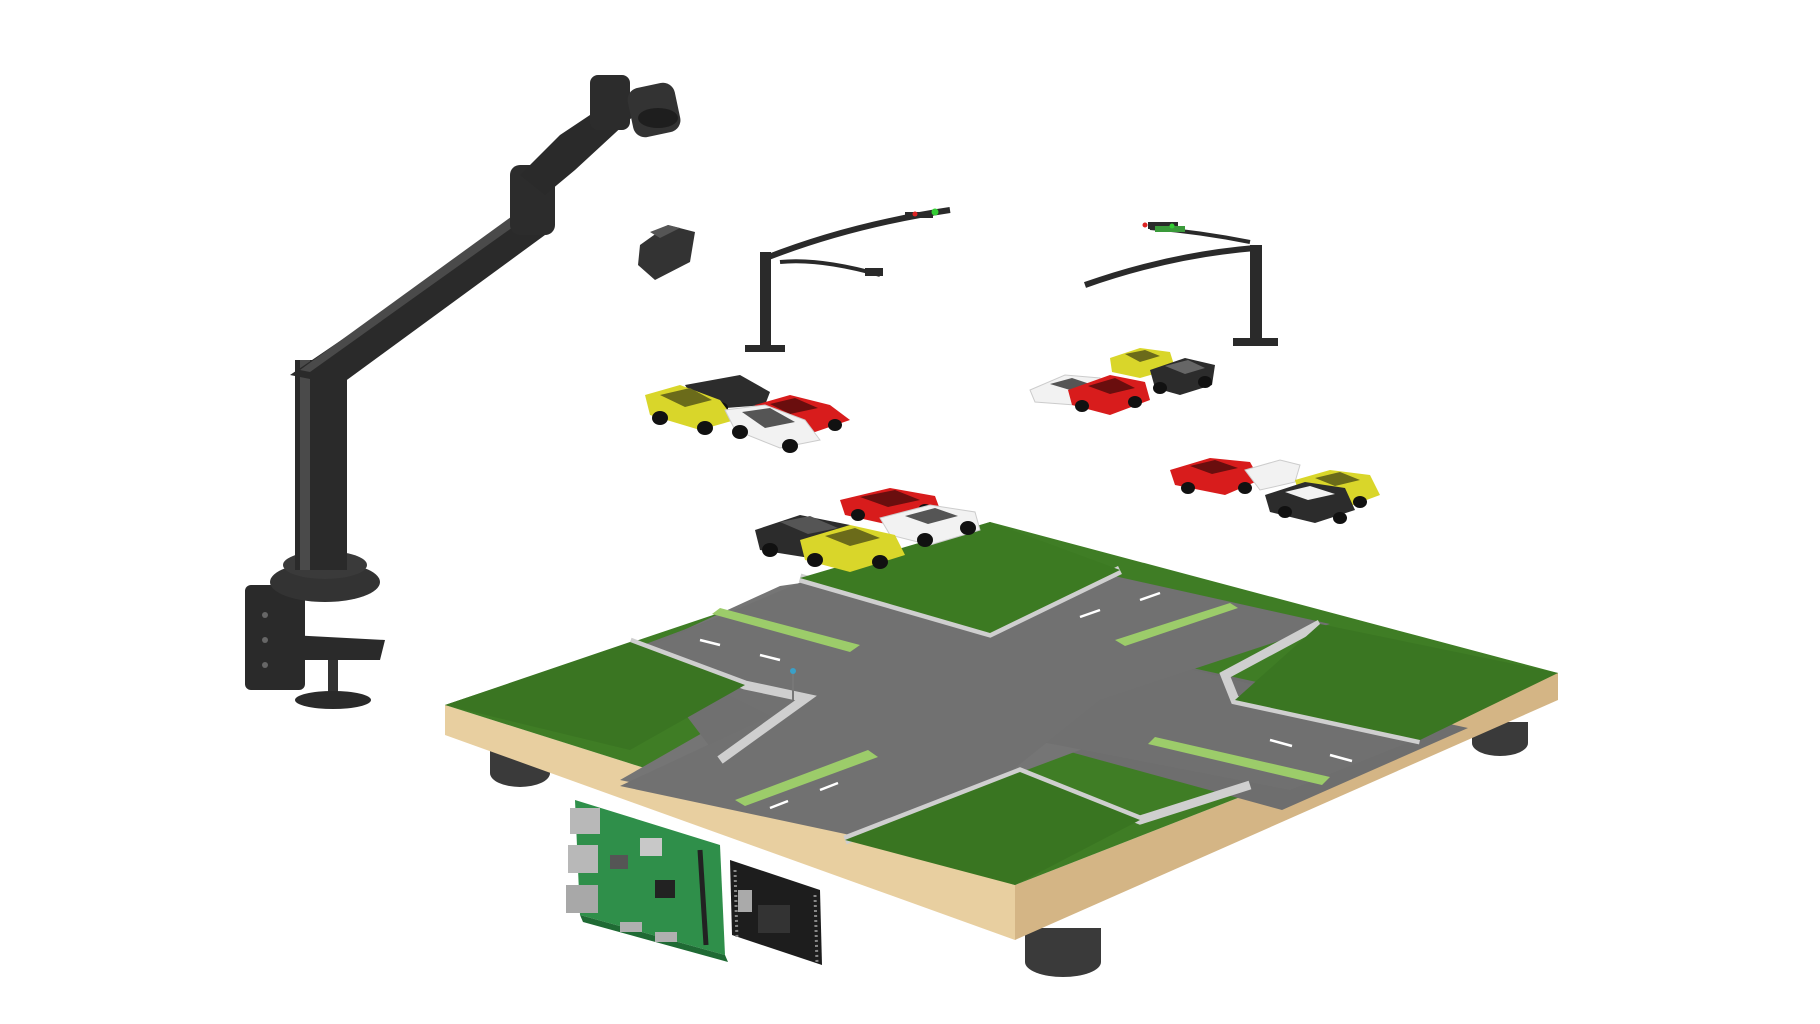 The image size is (1820, 1024). What do you see at coordinates (651, 847) in the screenshot?
I see `soc-chip` at bounding box center [651, 847].